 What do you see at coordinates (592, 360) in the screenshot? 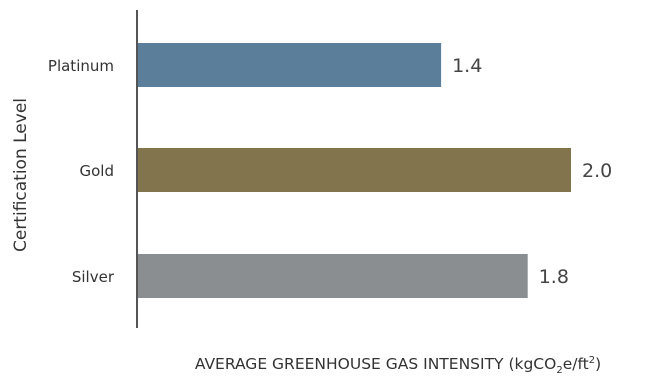
I see `x-axis-title-superscript: 2` at bounding box center [592, 360].